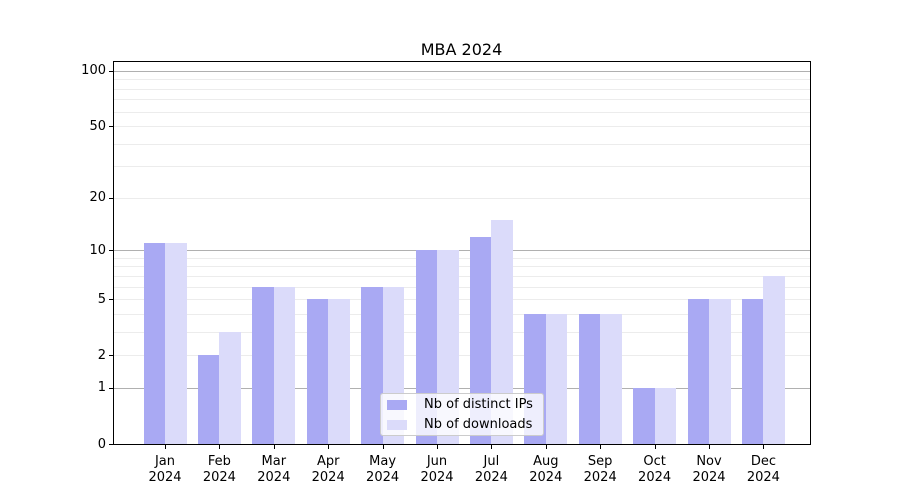  I want to click on bar-distinct-ips-dec, so click(752, 371).